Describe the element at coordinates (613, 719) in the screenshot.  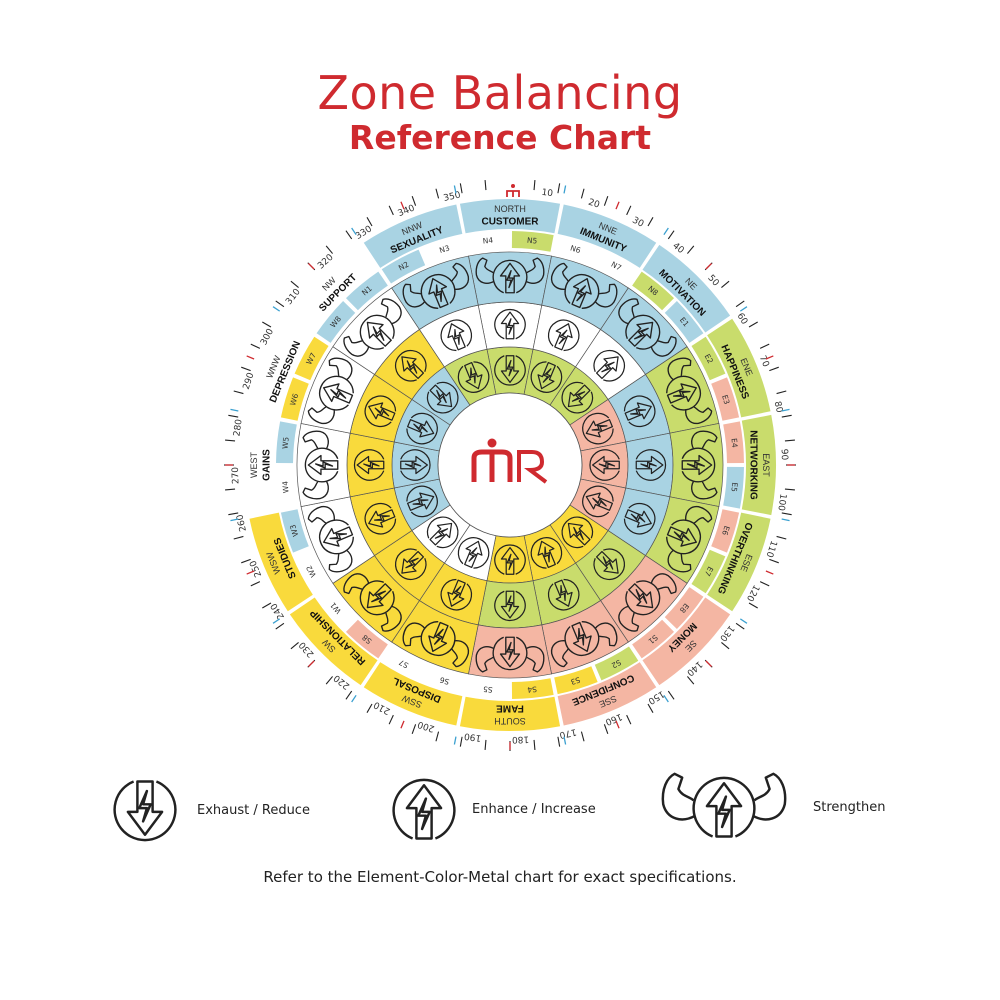
I see `degree-label: 160` at that location.